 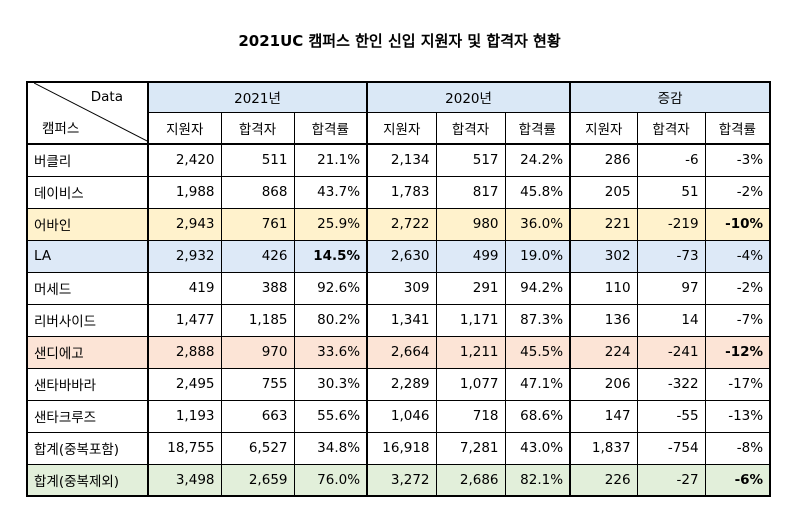 What do you see at coordinates (330, 320) in the screenshot?
I see `value-cell: 80.2%` at bounding box center [330, 320].